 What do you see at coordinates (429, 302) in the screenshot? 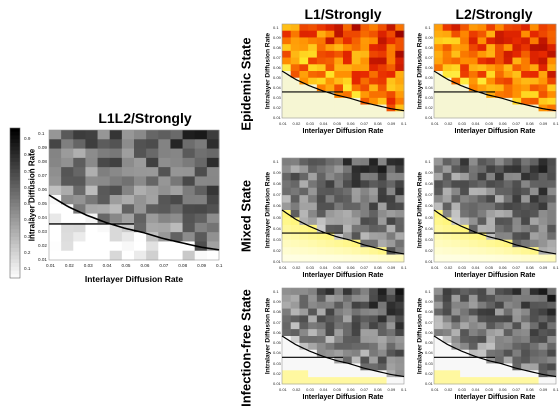
I see `y-tick-label: 0.09` at bounding box center [429, 302].